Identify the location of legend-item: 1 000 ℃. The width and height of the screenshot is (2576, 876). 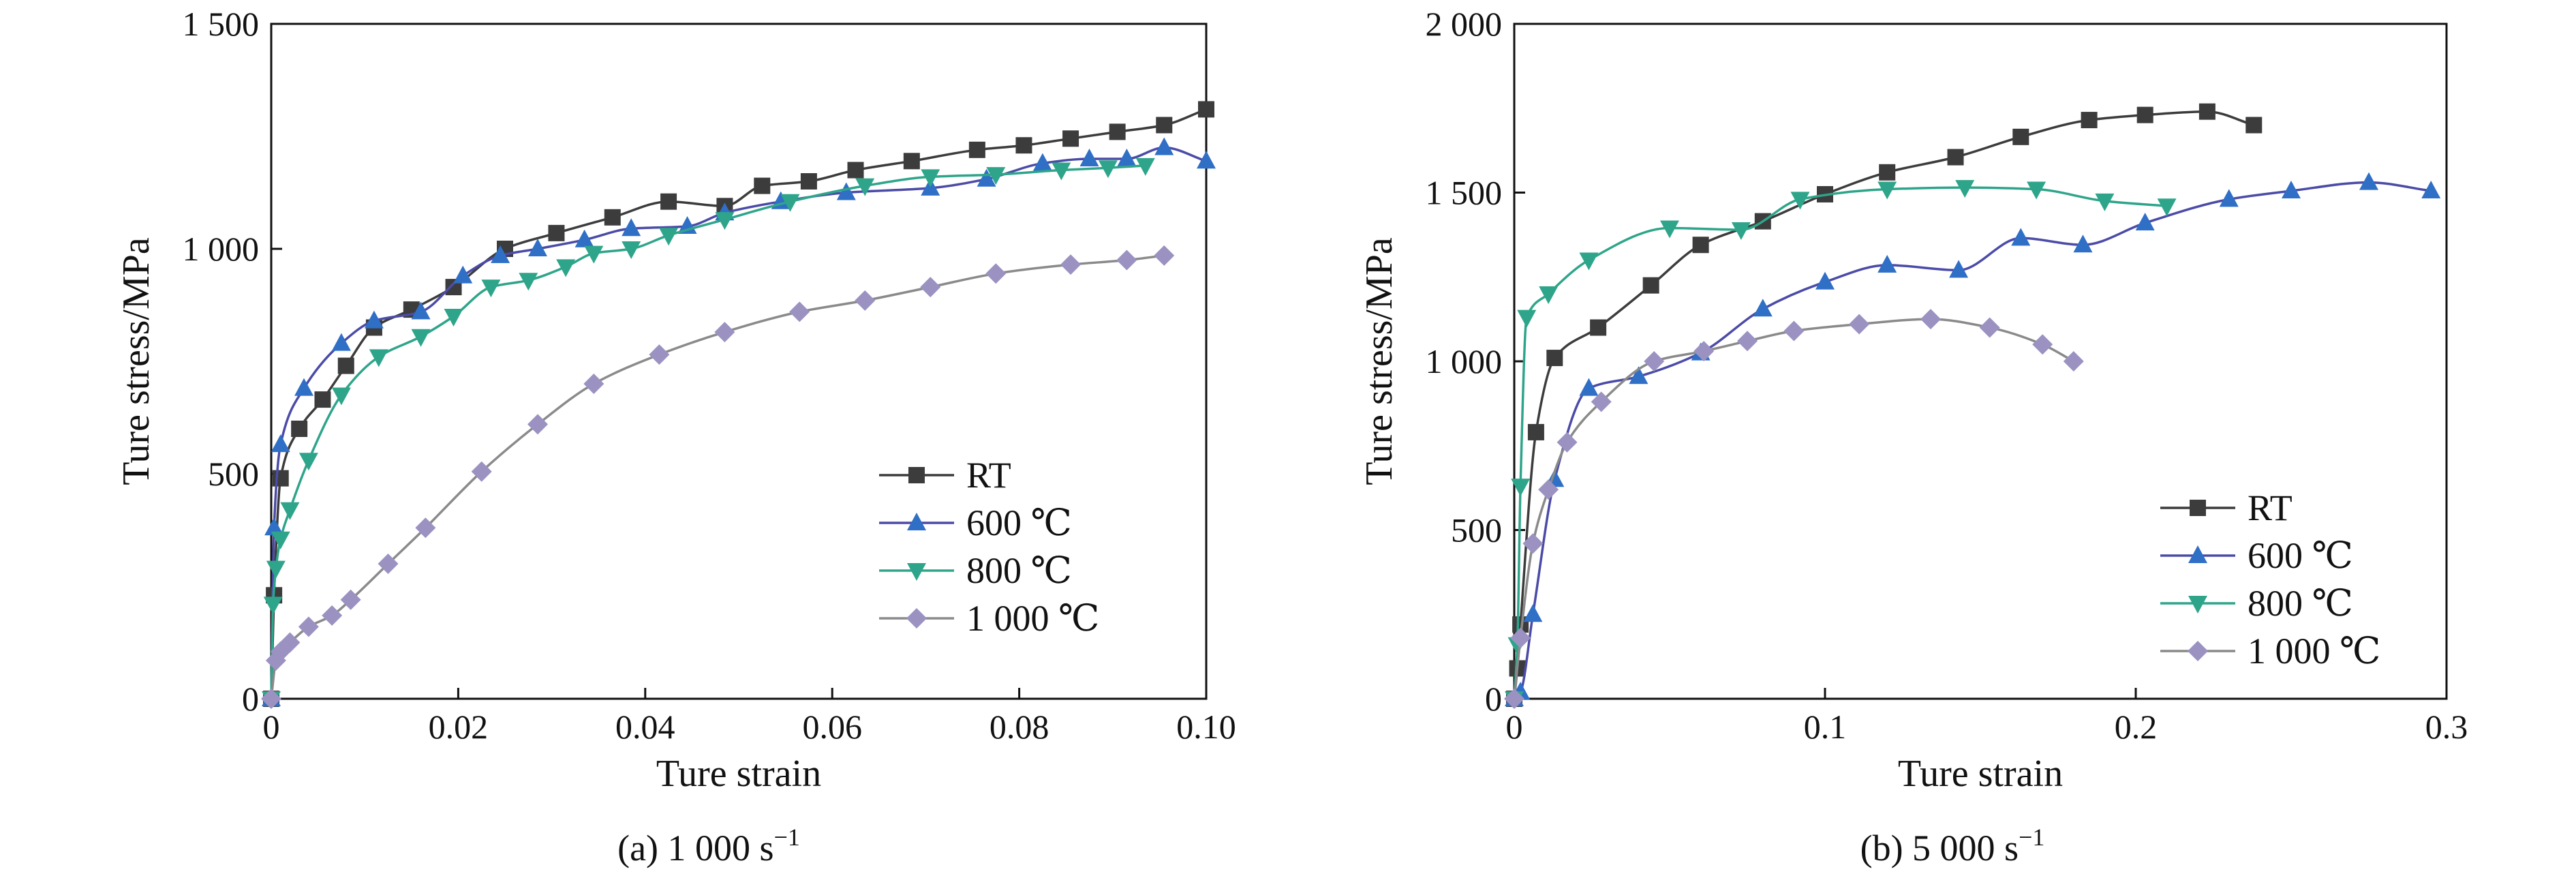
(989, 618).